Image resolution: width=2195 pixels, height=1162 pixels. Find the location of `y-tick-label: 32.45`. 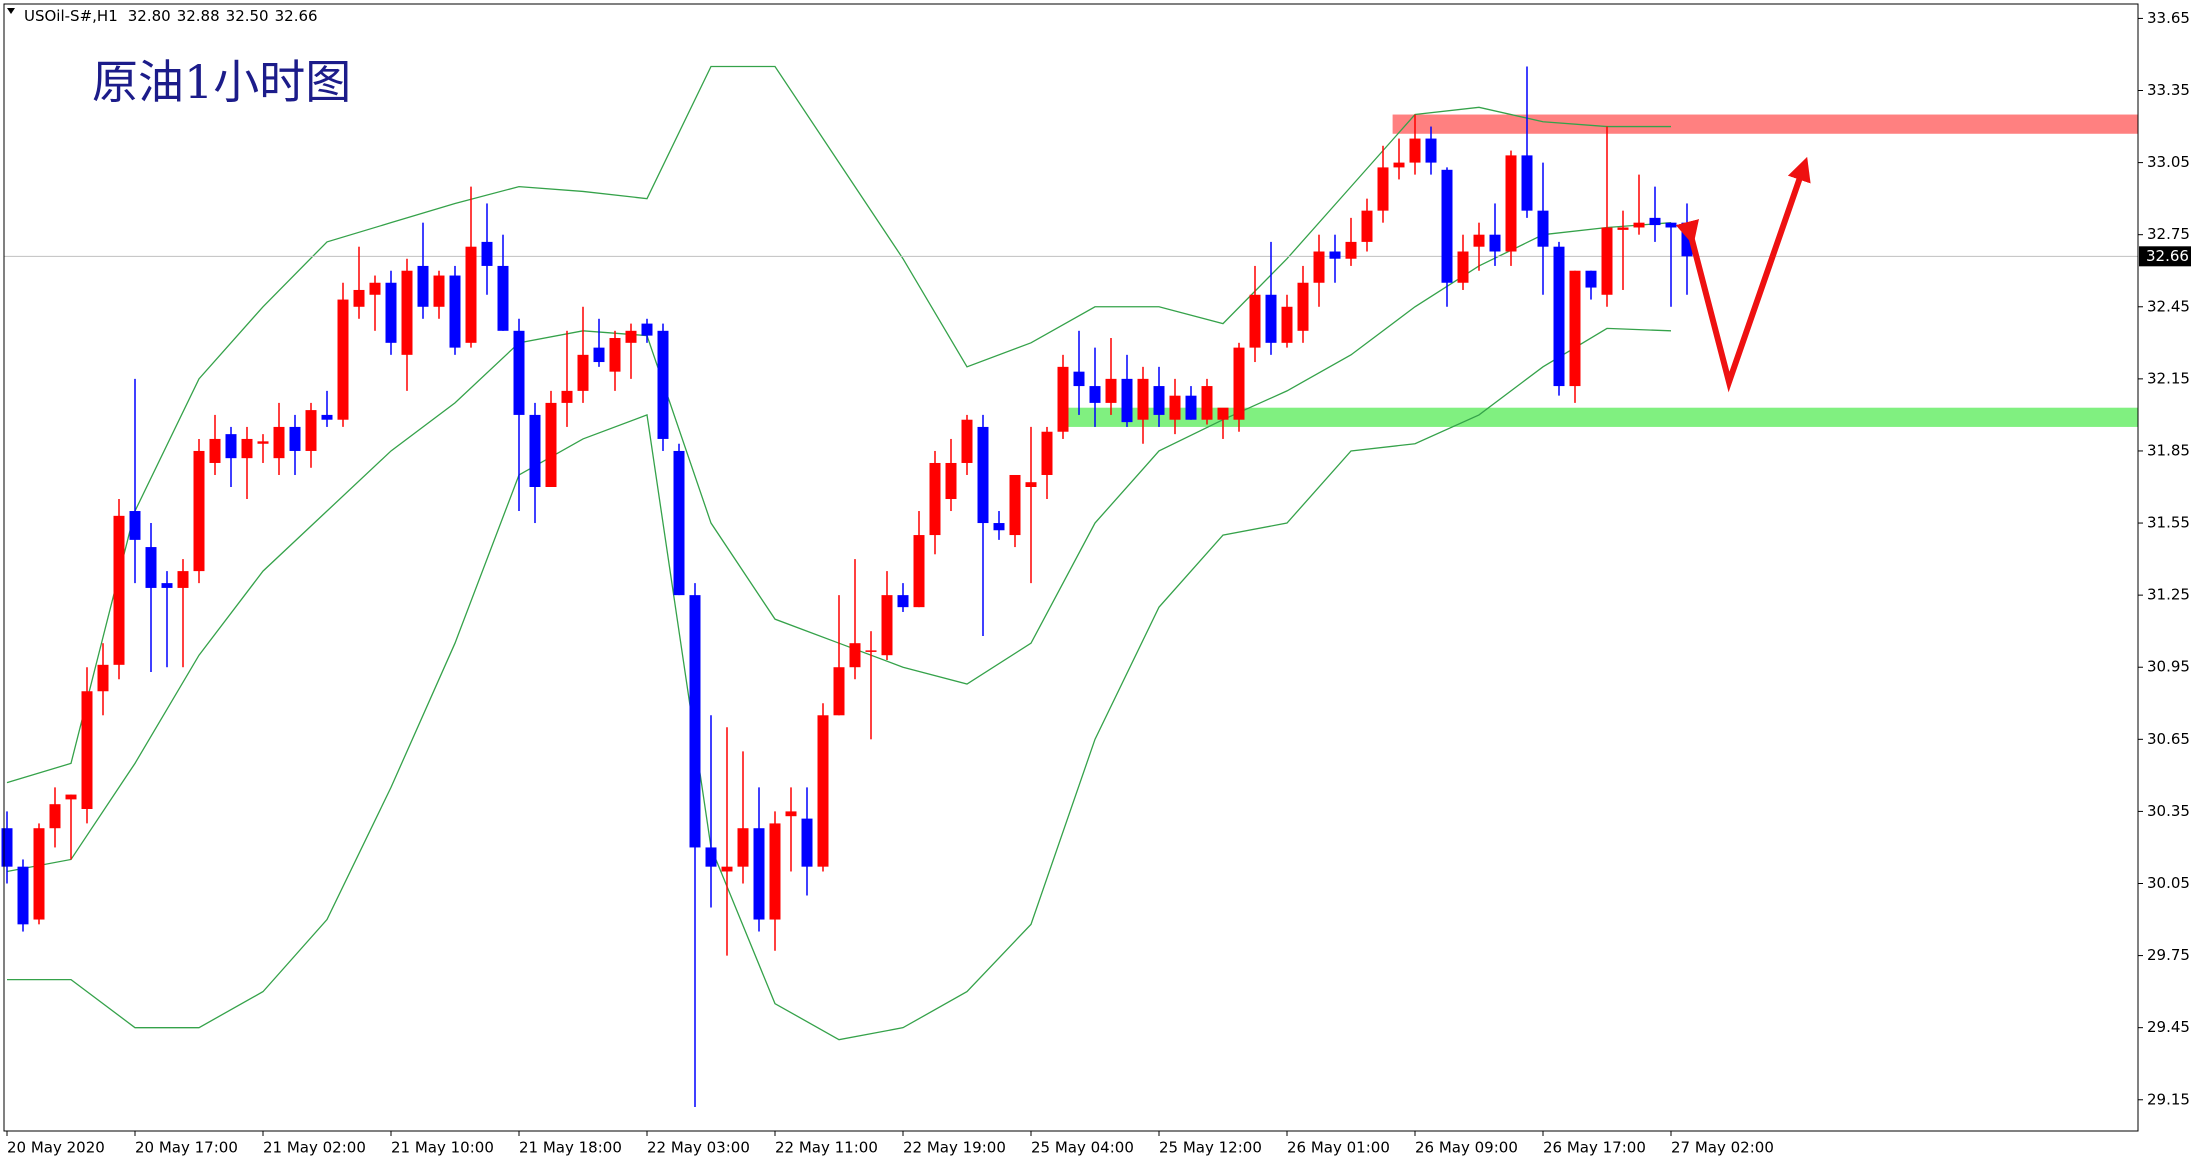

y-tick-label: 32.45 is located at coordinates (2168, 306).